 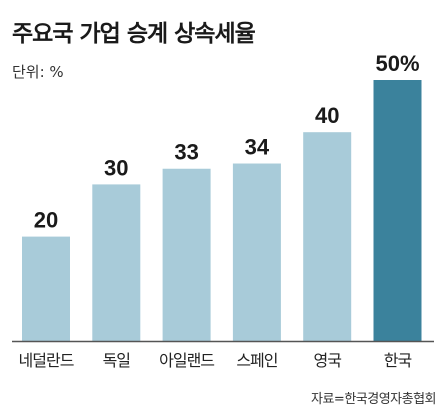 What do you see at coordinates (186, 360) in the screenshot?
I see `category-label-2: 아일랜드` at bounding box center [186, 360].